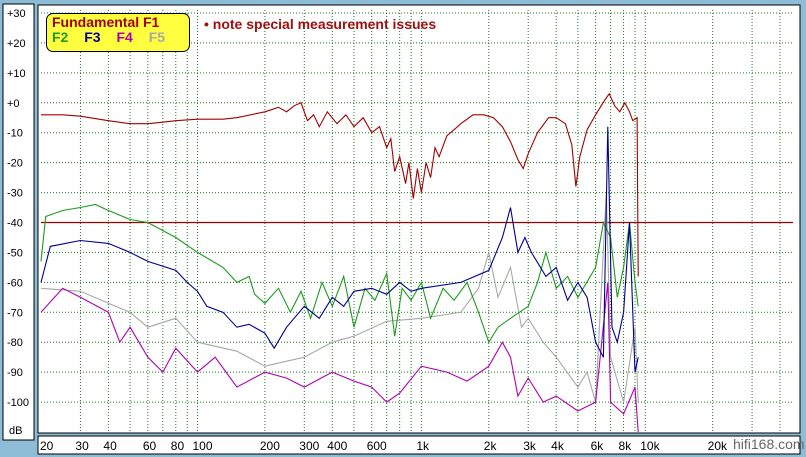 The width and height of the screenshot is (806, 457). What do you see at coordinates (124, 37) in the screenshot?
I see `legend-f4: F4` at bounding box center [124, 37].